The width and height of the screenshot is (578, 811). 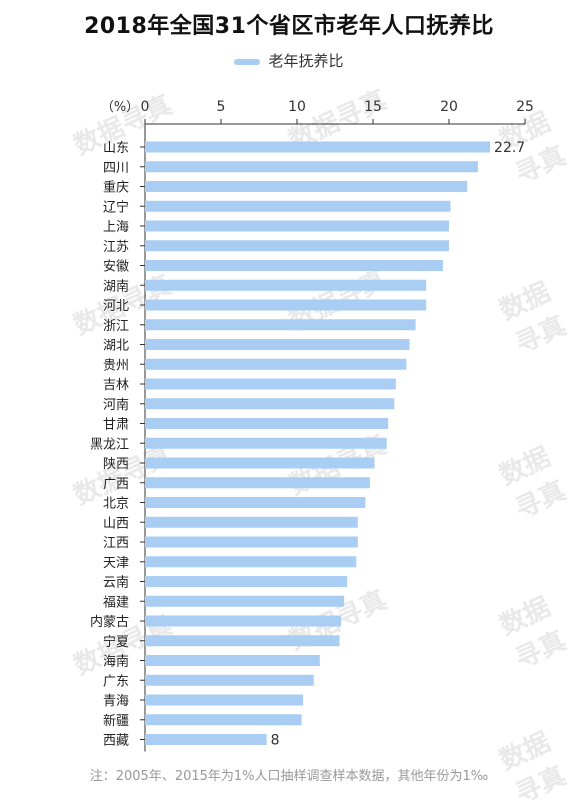 What do you see at coordinates (373, 107) in the screenshot?
I see `x-tick-label: 15` at bounding box center [373, 107].